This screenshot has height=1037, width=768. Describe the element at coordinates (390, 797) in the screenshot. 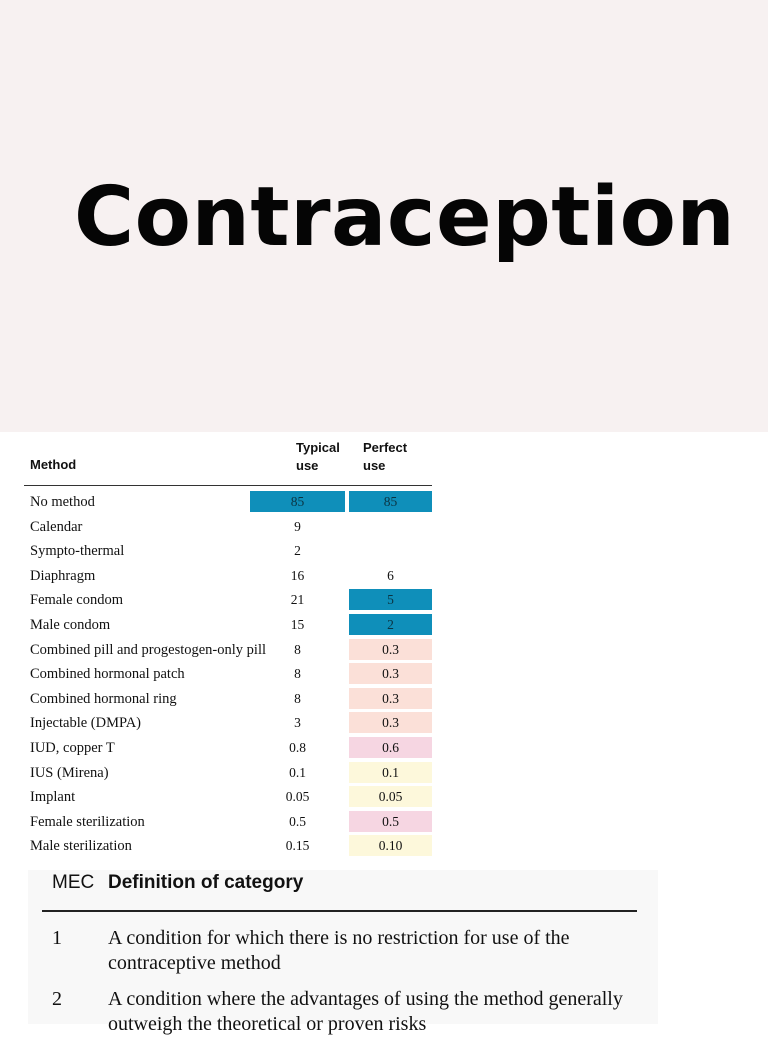

I see `perfect-use-value: 0.05` at that location.